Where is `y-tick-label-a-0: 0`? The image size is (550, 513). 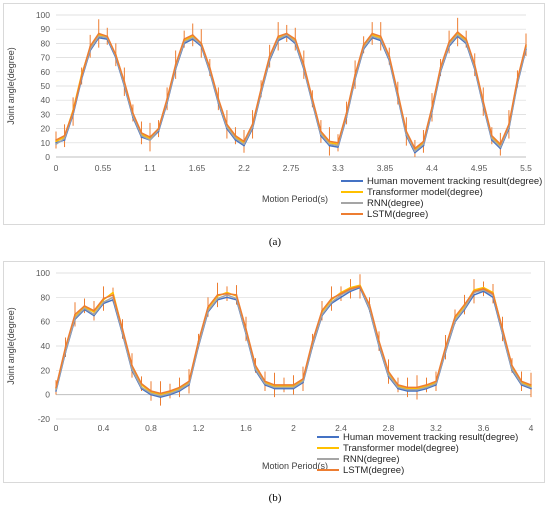 y-tick-label-a-0: 0 is located at coordinates (47, 157).